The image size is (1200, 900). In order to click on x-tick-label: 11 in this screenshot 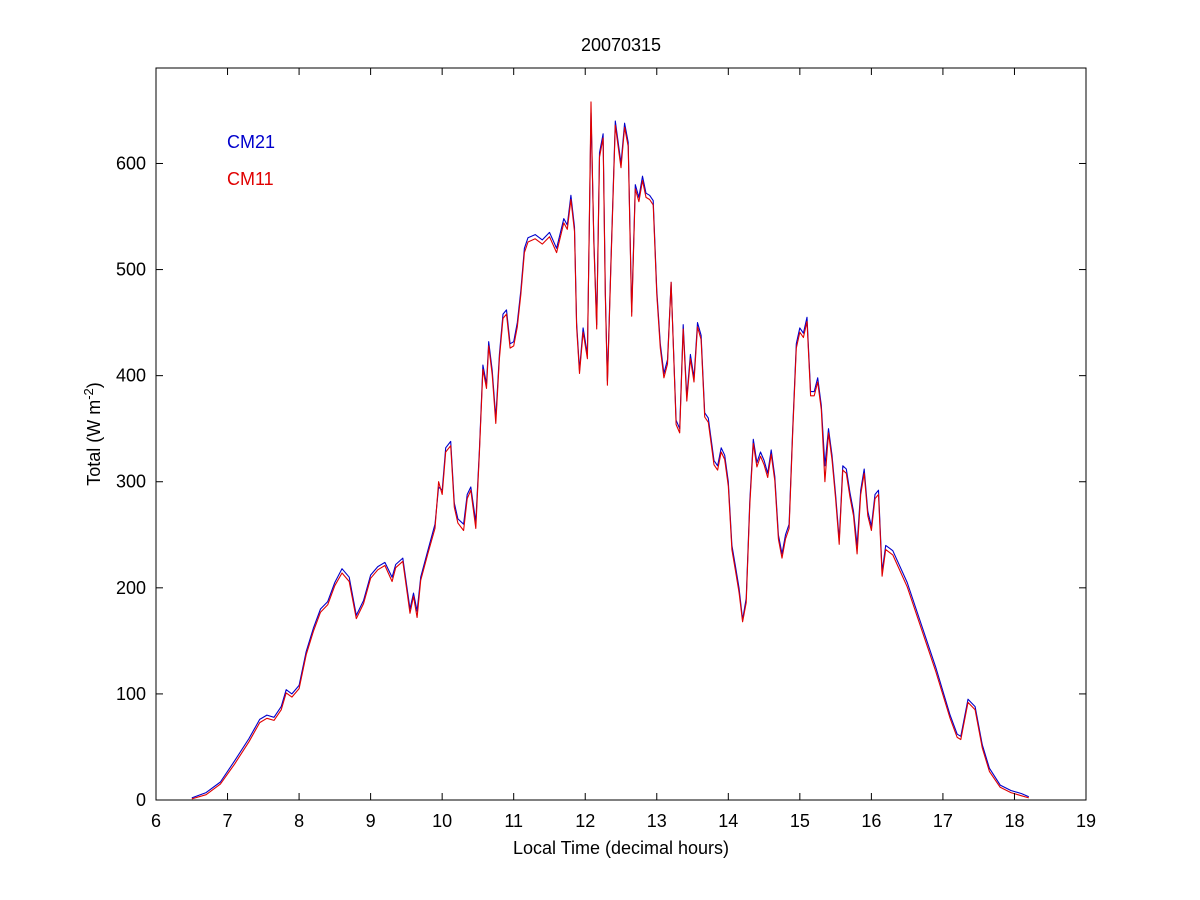, I will do `click(513, 821)`.